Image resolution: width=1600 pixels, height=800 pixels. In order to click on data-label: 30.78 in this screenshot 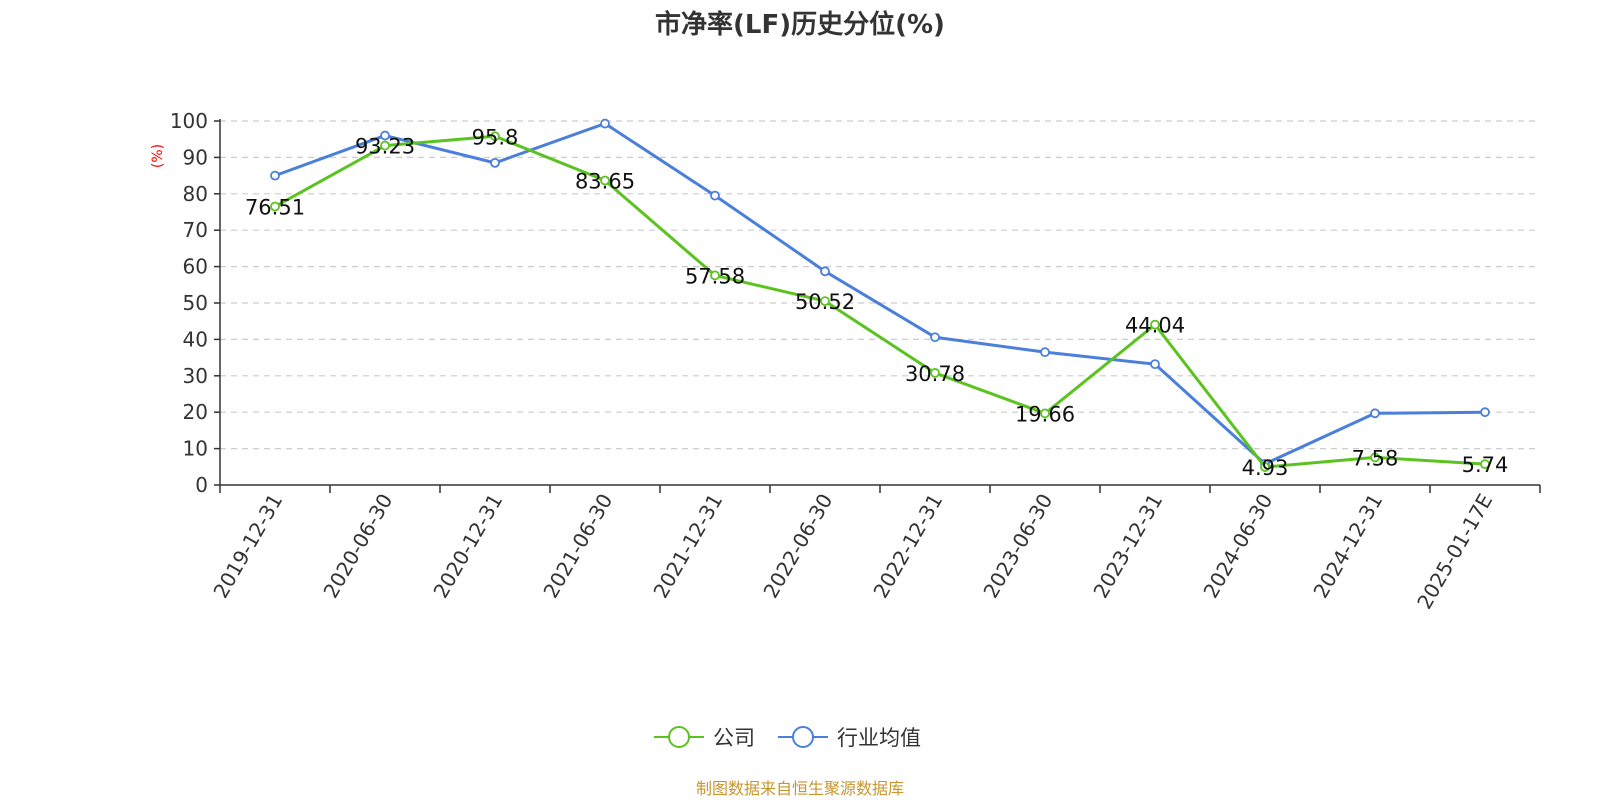, I will do `click(935, 374)`.